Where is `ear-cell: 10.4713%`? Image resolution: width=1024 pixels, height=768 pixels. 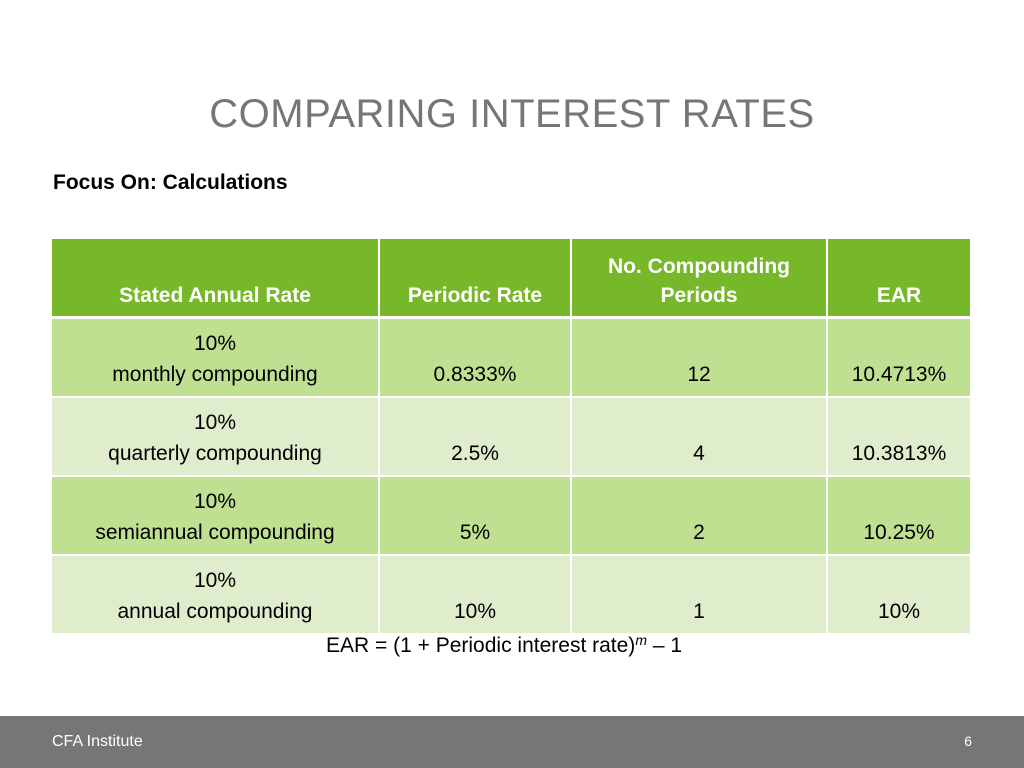
ear-cell: 10.4713% is located at coordinates (898, 357).